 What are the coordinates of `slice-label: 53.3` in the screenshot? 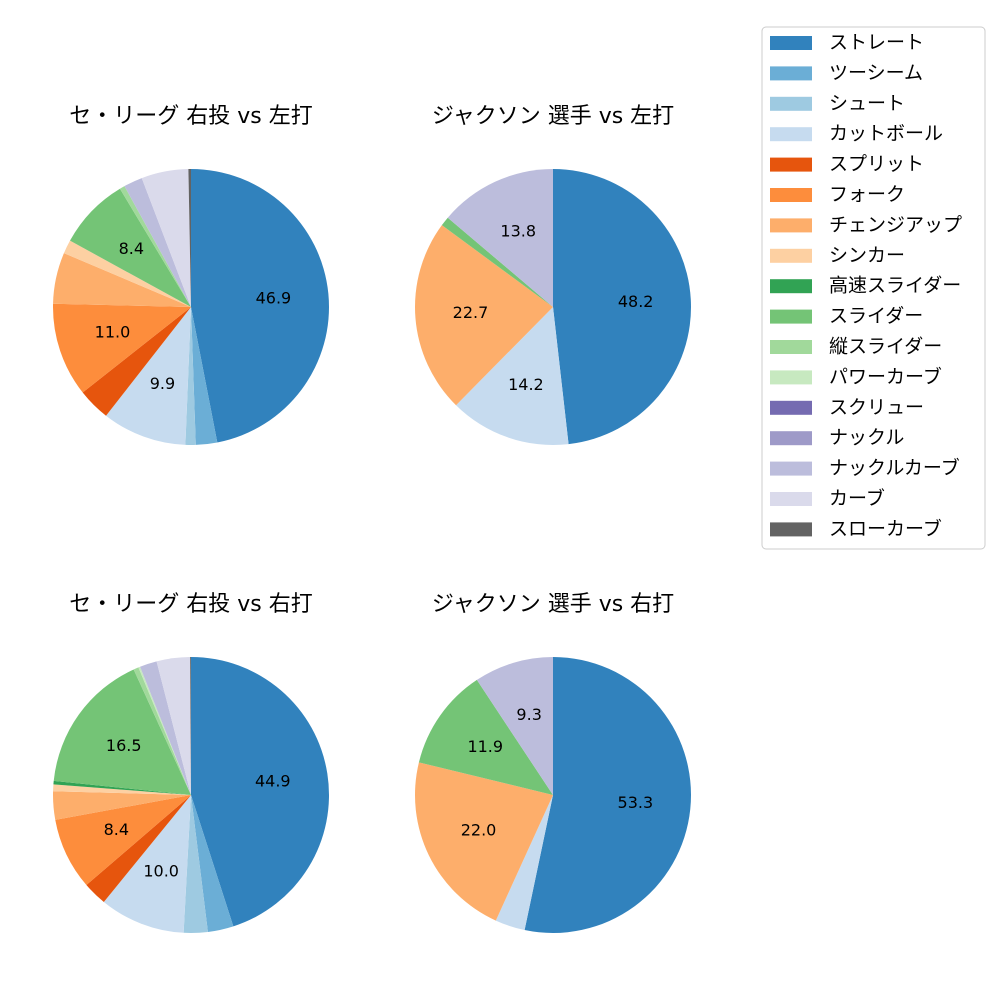 It's located at (636, 802).